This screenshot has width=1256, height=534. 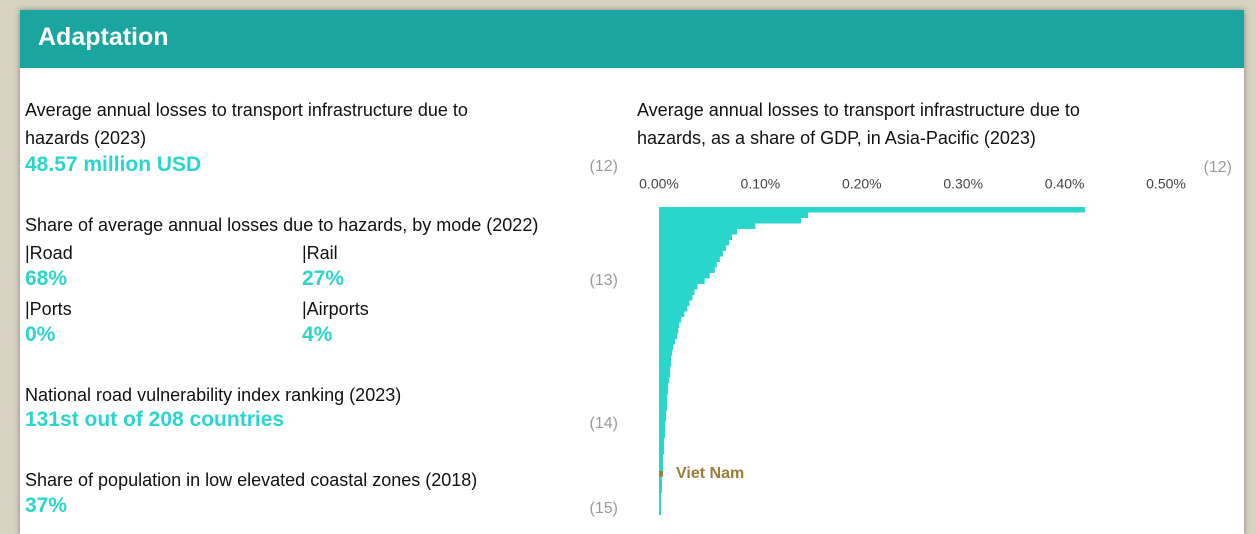 I want to click on indicator-value: 48.57 million USD, so click(x=113, y=164).